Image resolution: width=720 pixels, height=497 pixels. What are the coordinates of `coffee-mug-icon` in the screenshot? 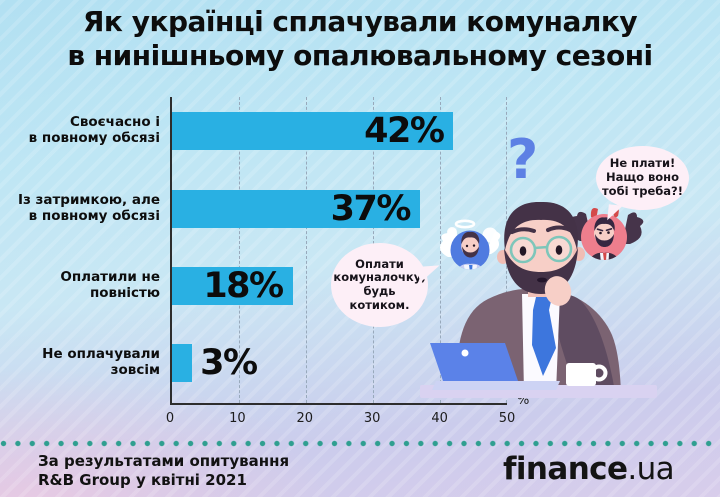 It's located at (587, 374).